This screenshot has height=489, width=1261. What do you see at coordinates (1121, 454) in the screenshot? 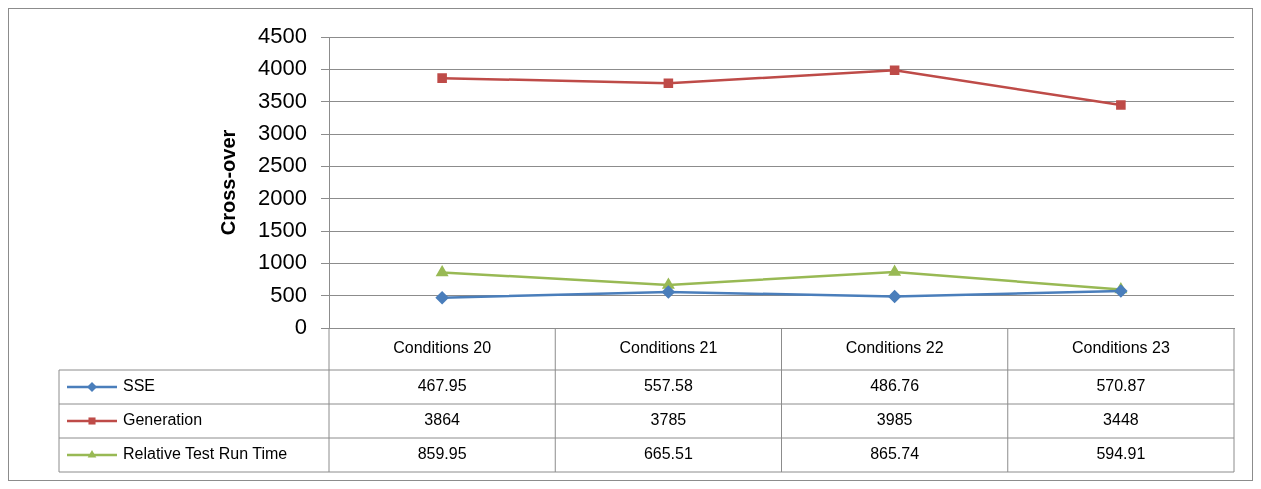
I see `data-label: 594.91` at bounding box center [1121, 454].